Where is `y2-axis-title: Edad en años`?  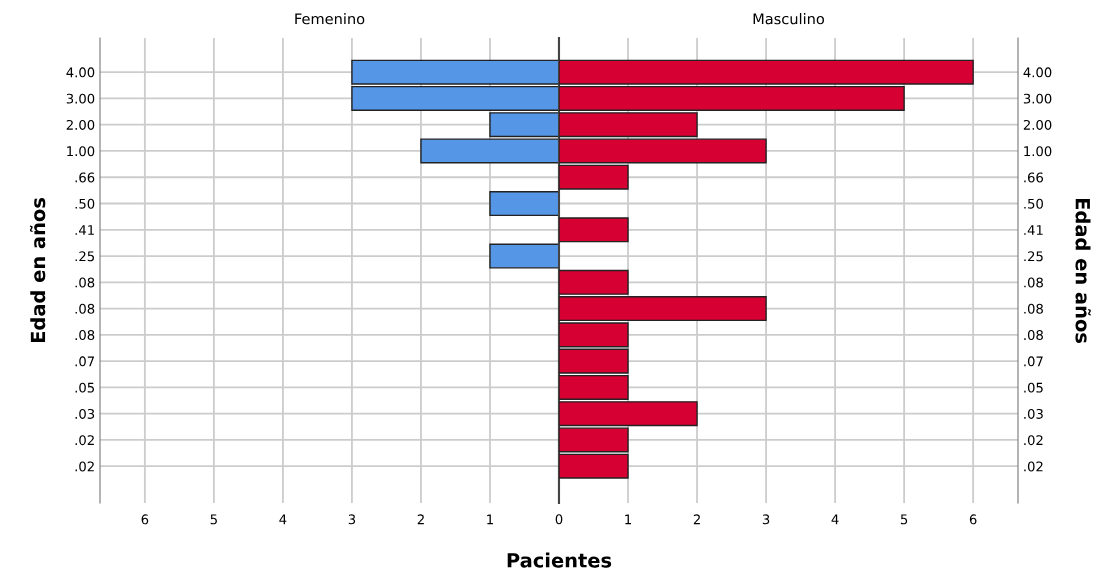
y2-axis-title: Edad en años is located at coordinates (1083, 270).